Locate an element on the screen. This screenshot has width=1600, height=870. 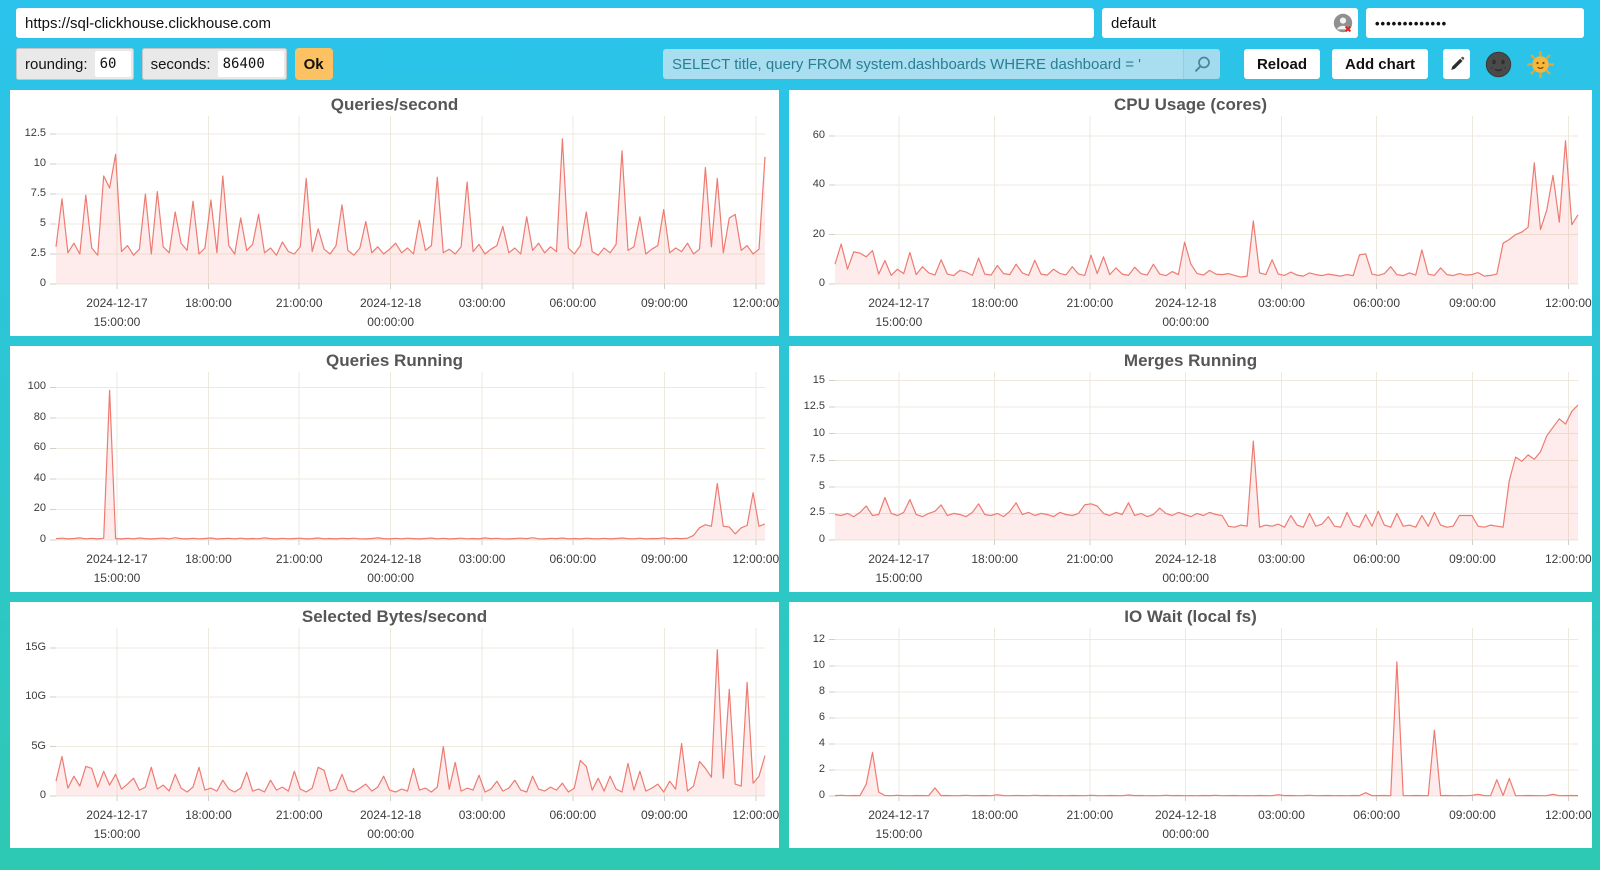
y-axis-label: 8 is located at coordinates (821, 690).